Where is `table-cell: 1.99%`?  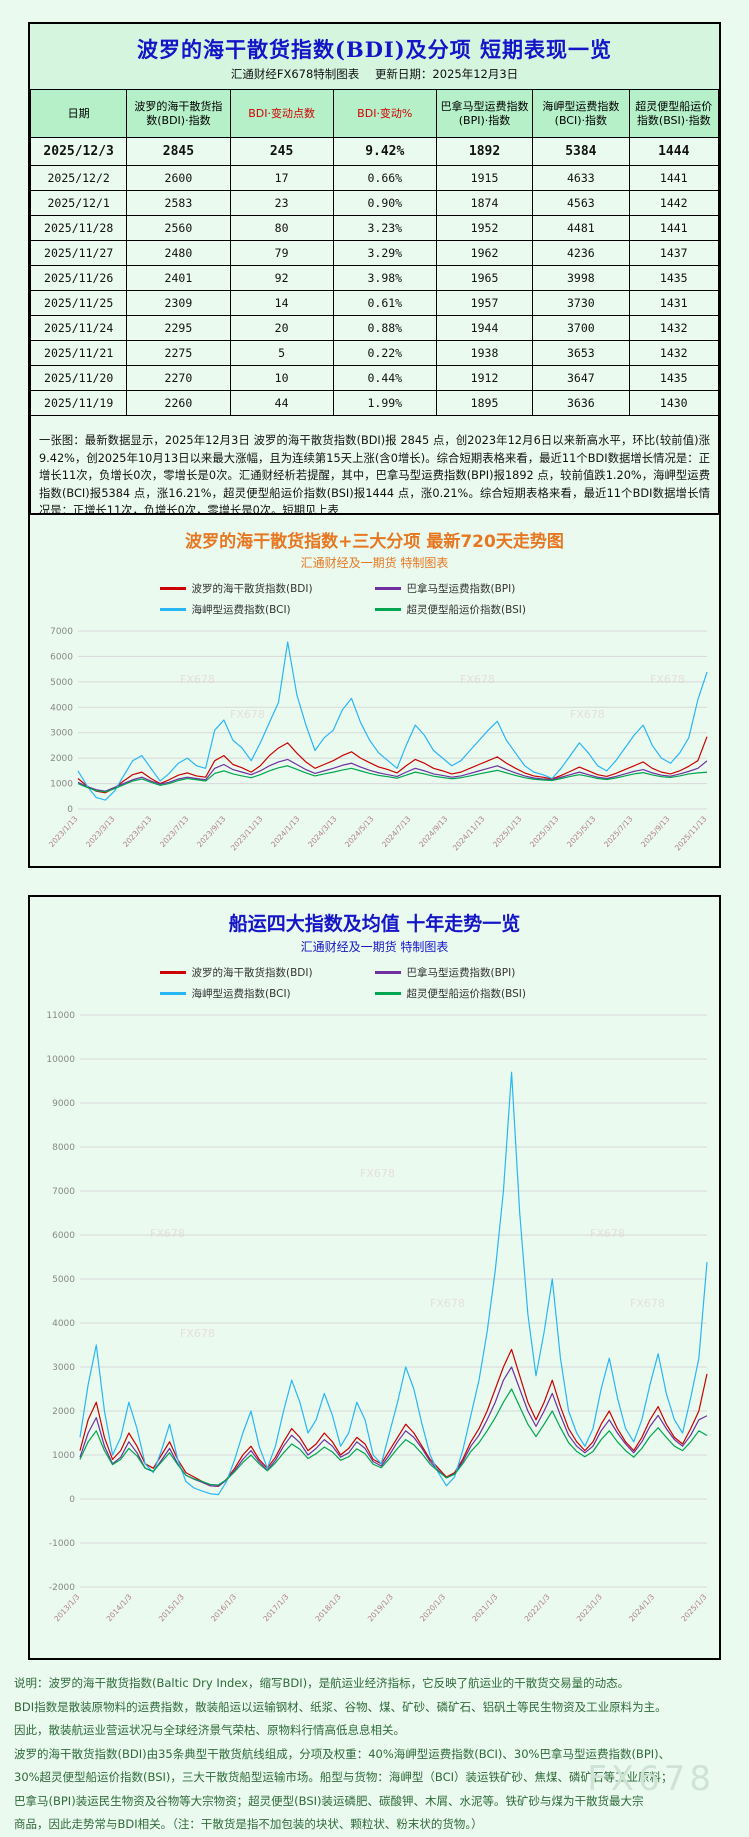
table-cell: 1.99% is located at coordinates (384, 403).